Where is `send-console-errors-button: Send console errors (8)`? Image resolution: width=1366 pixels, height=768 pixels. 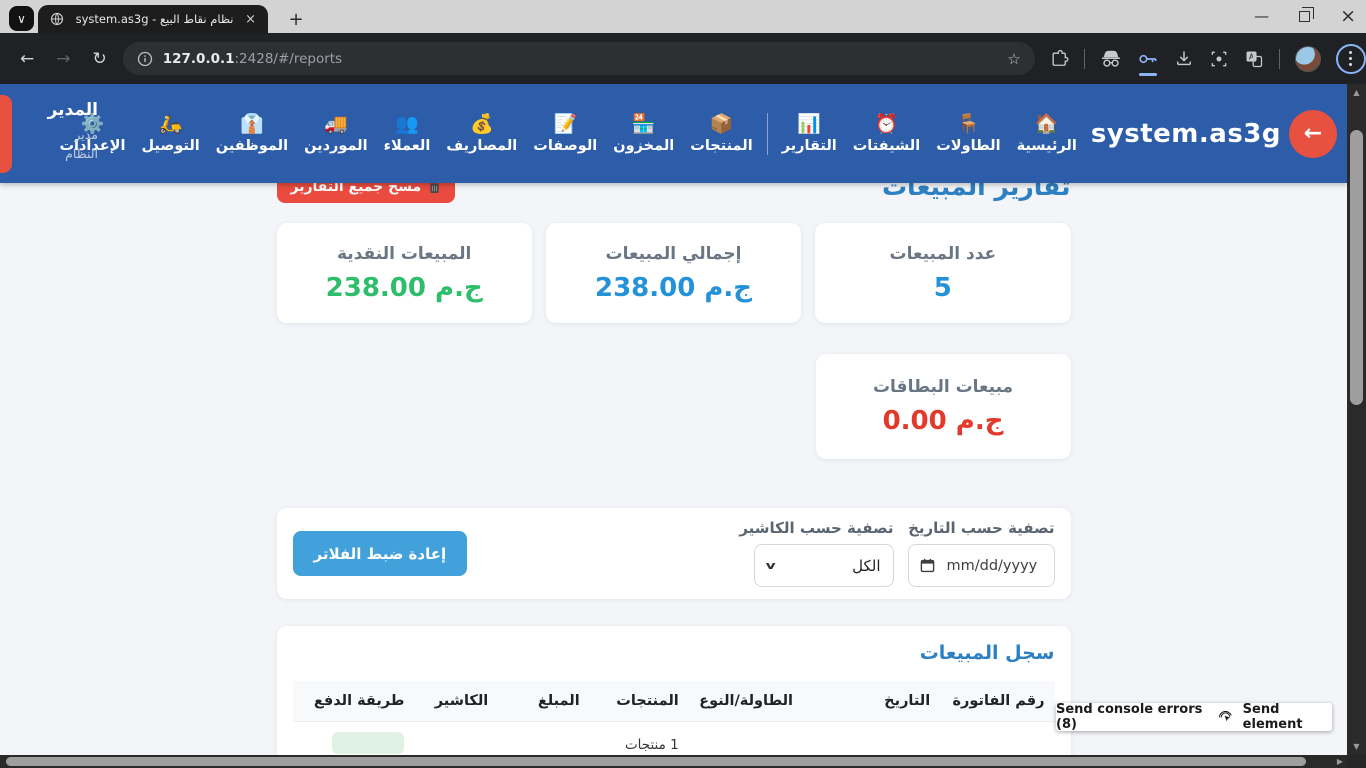
send-console-errors-button: Send console errors (8) is located at coordinates (1129, 717).